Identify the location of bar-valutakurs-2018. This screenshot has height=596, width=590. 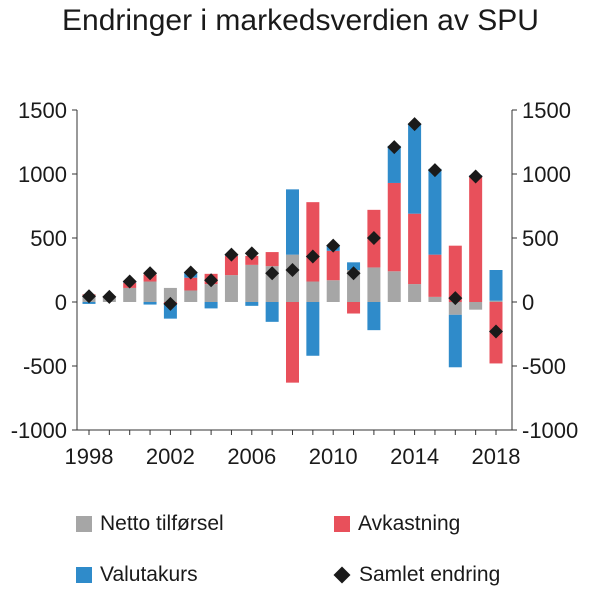
(496, 285).